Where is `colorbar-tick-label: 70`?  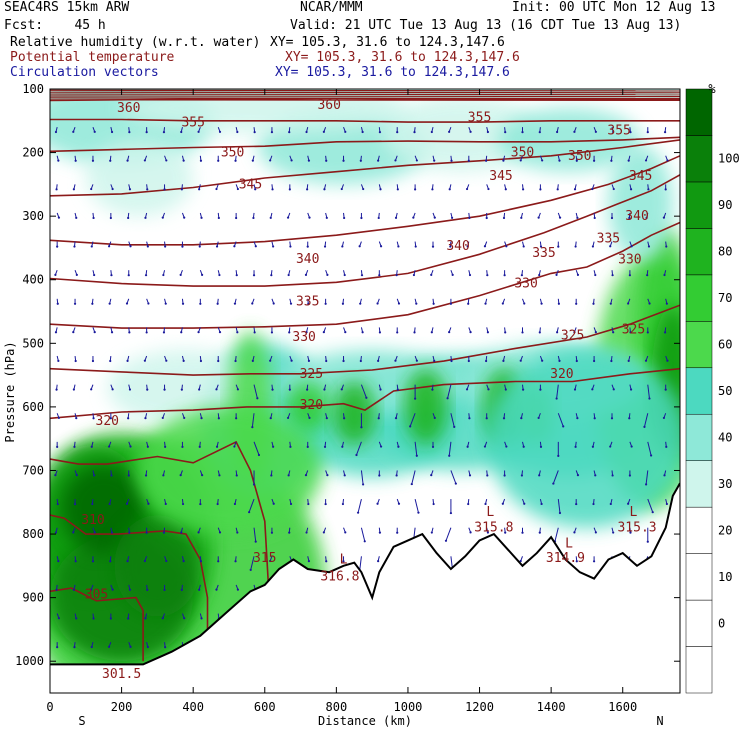
colorbar-tick-label: 70 is located at coordinates (725, 298).